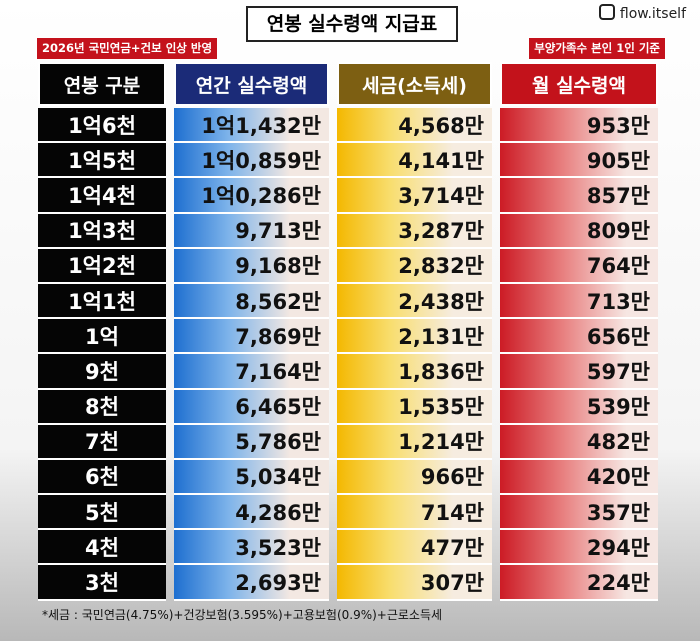 Image resolution: width=700 pixels, height=641 pixels. What do you see at coordinates (579, 196) in the screenshot?
I see `table-cell: 857만` at bounding box center [579, 196].